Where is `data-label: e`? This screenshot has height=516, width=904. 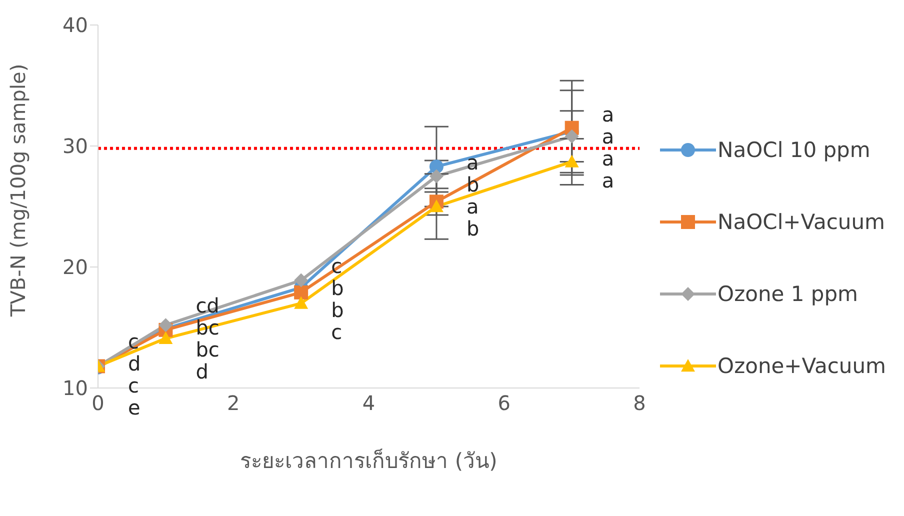
data-label: e is located at coordinates (134, 408).